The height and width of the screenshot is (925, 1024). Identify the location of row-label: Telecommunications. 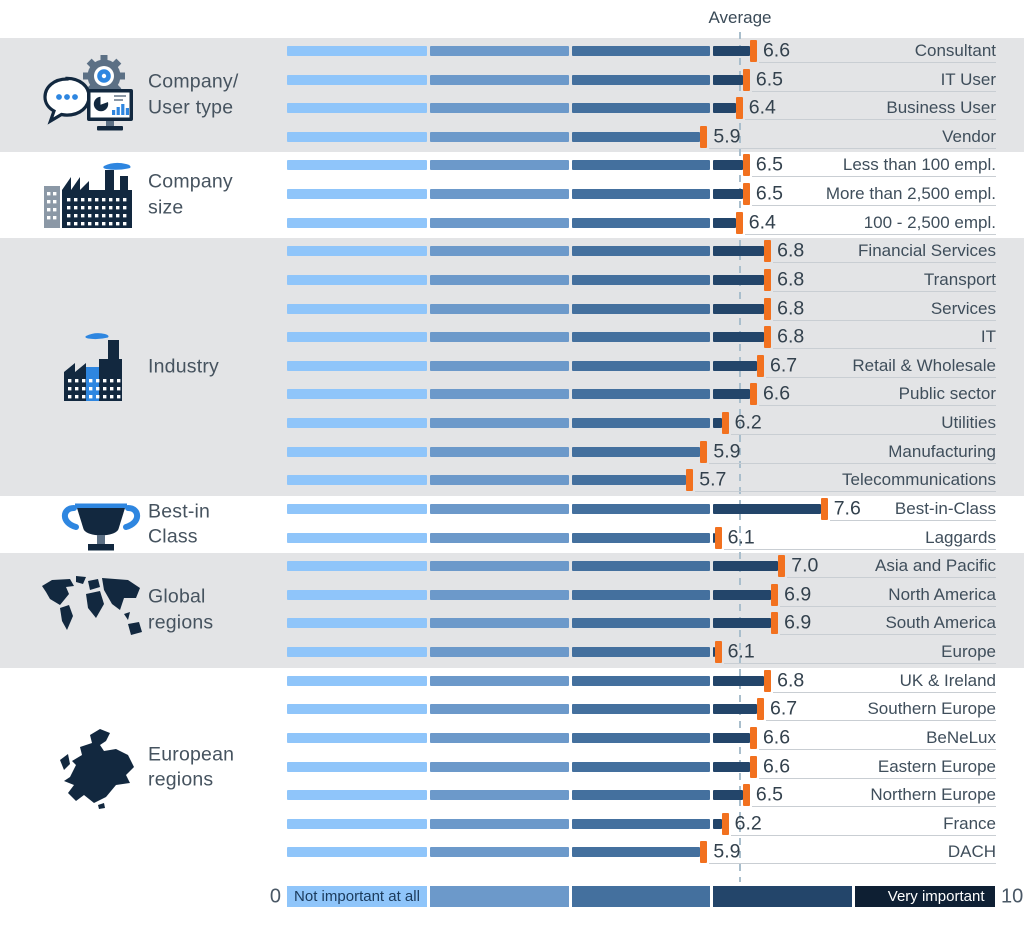
(918, 480).